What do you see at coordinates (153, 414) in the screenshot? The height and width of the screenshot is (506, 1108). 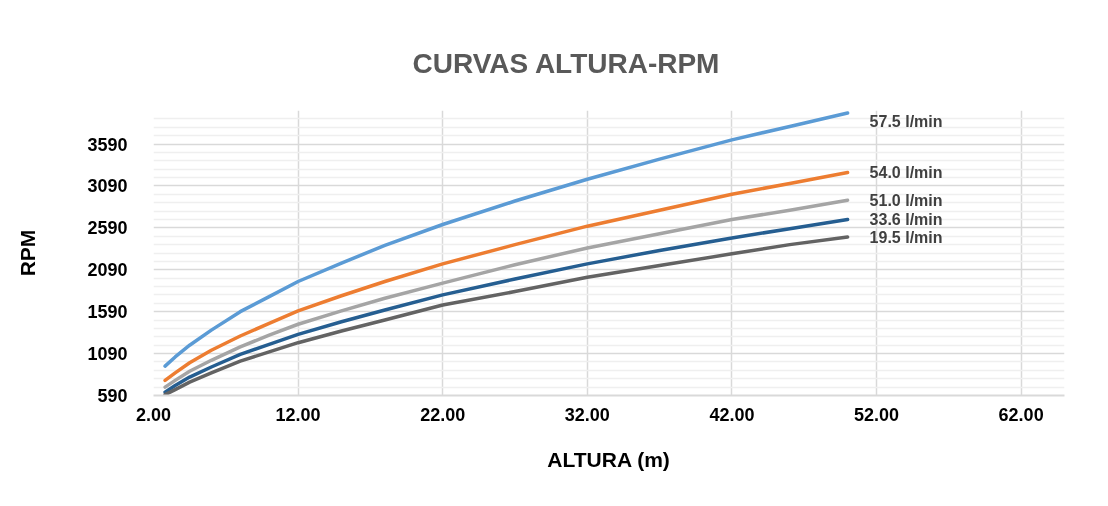 I see `x-tick-label: 2.00` at bounding box center [153, 414].